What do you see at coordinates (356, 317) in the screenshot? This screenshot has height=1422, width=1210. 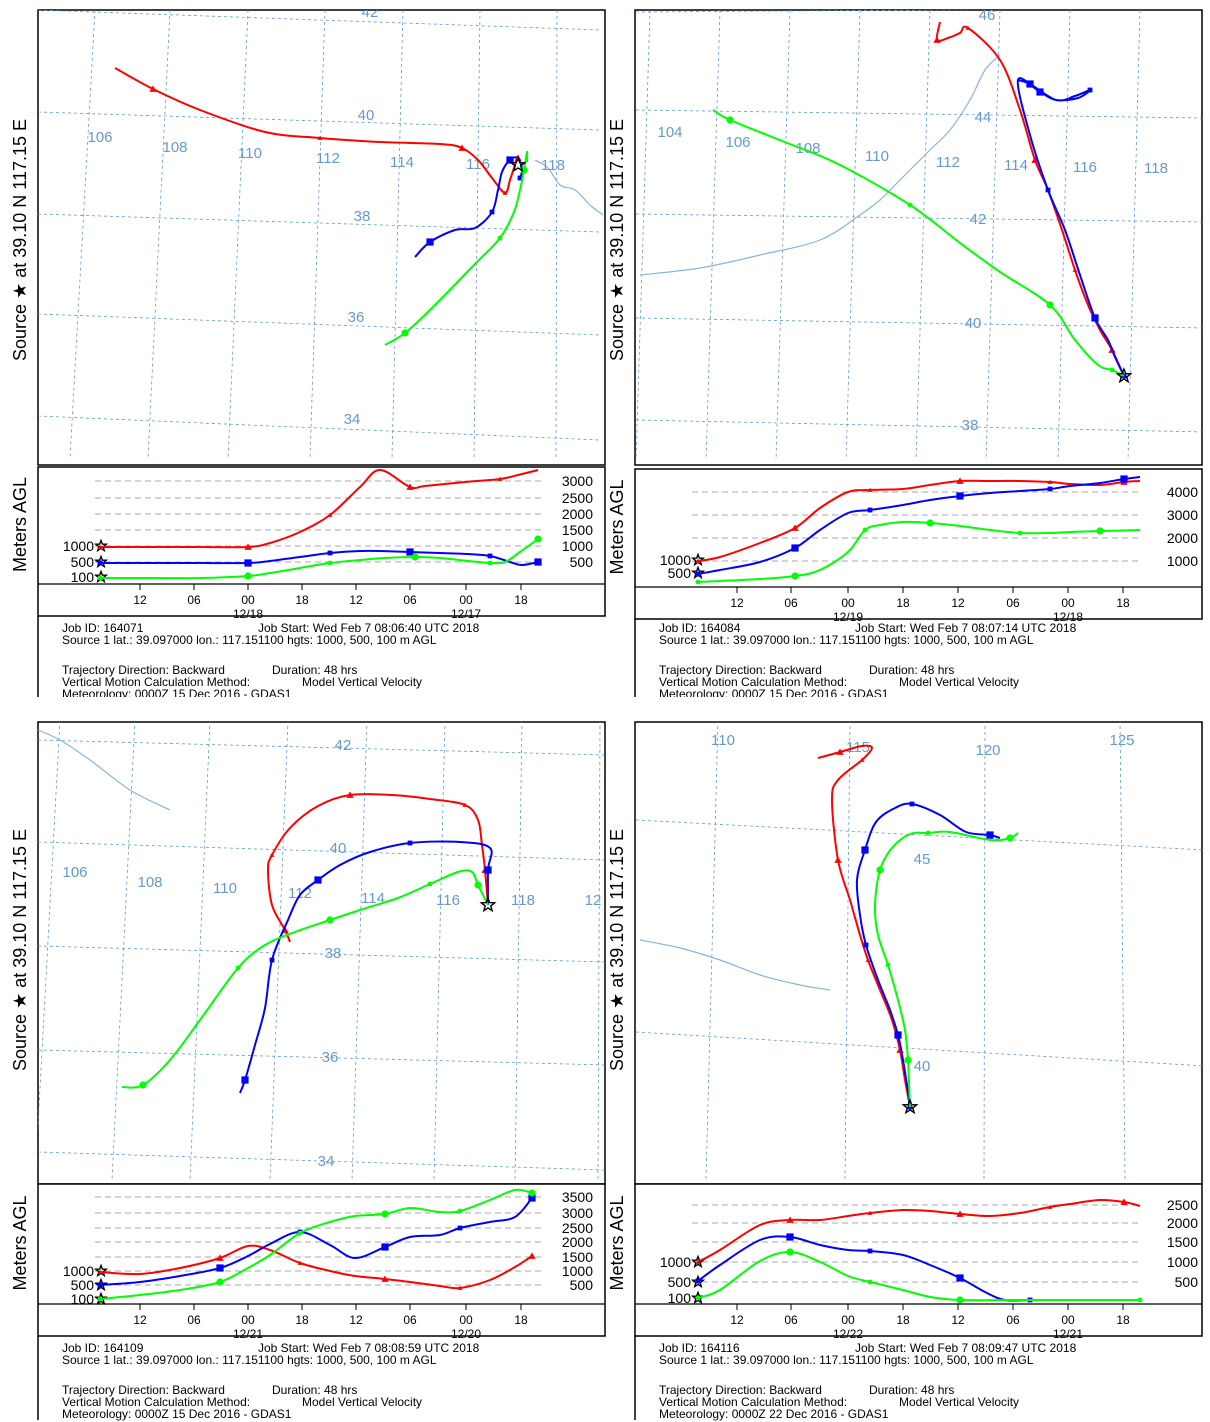 I see `latitude-label: 36` at bounding box center [356, 317].